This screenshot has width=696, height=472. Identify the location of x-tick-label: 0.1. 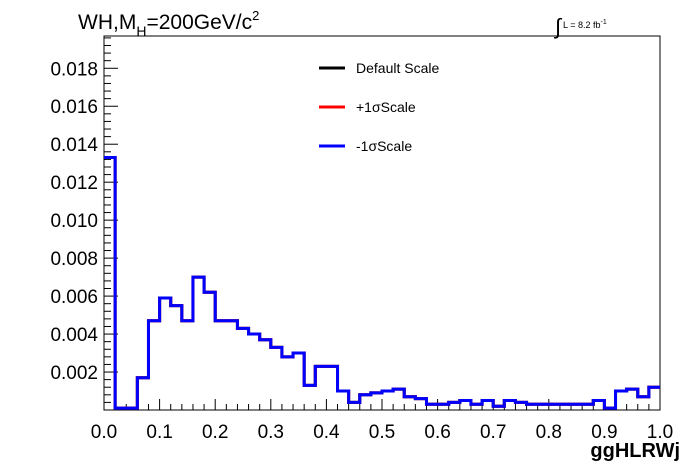
(159, 432).